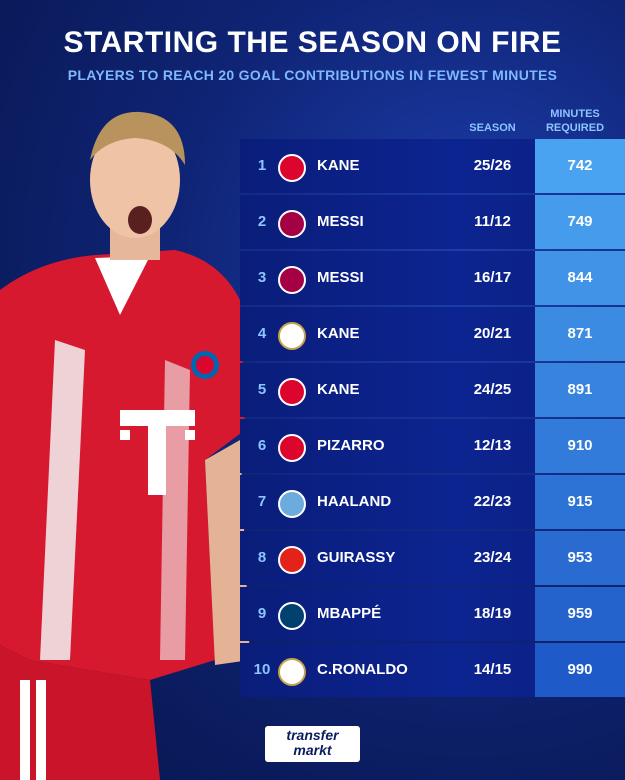 This screenshot has height=780, width=625. Describe the element at coordinates (292, 616) in the screenshot. I see `psg-icon` at that location.